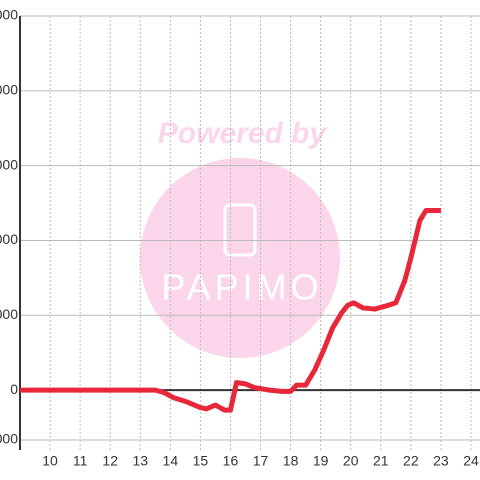 The width and height of the screenshot is (480, 480). I want to click on x-tick-label: 15, so click(201, 461).